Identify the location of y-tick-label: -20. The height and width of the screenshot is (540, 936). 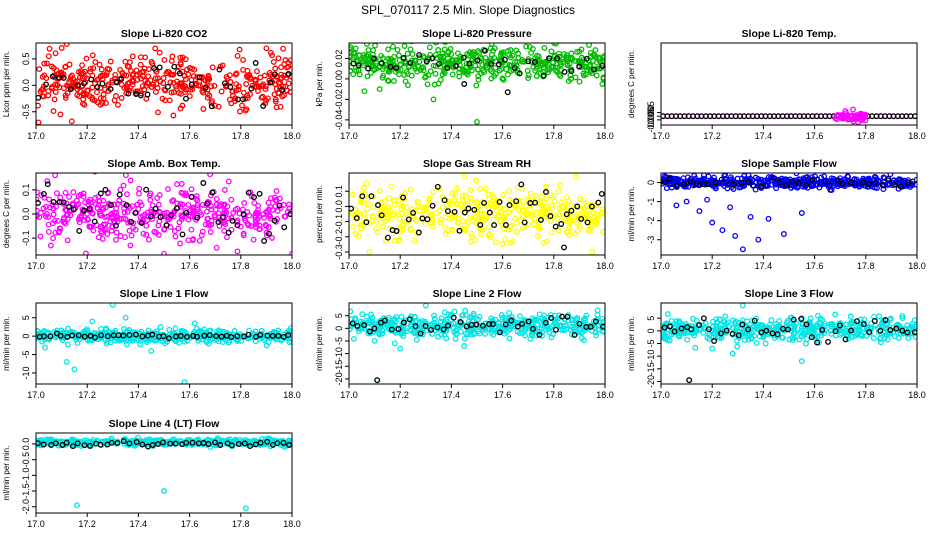
(339, 378).